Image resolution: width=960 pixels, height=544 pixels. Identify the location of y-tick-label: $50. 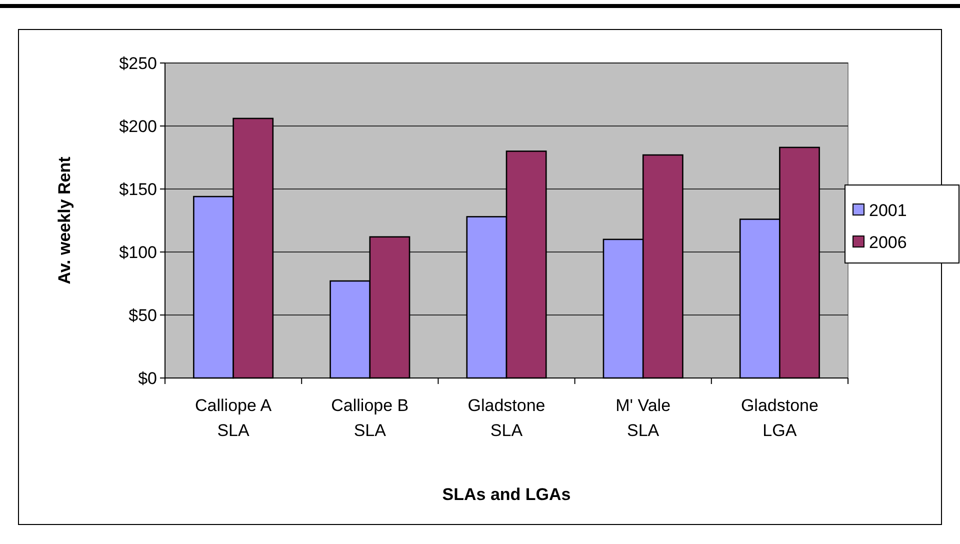
(142, 315).